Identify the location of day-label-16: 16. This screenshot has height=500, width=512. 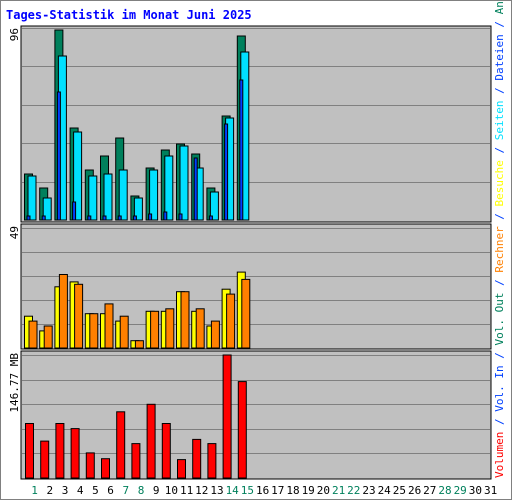
(262, 490).